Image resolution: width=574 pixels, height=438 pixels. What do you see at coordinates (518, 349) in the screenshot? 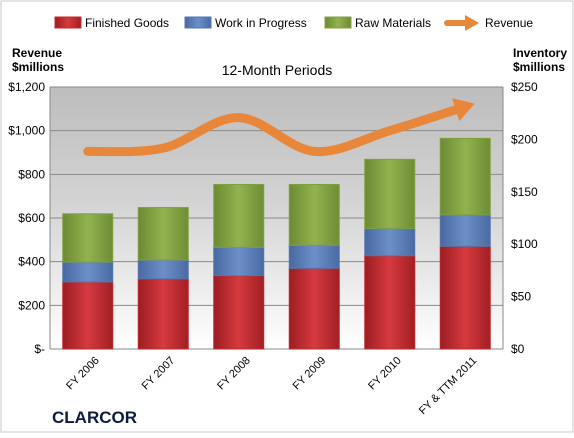
I see `right-tick-label: $0` at bounding box center [518, 349].